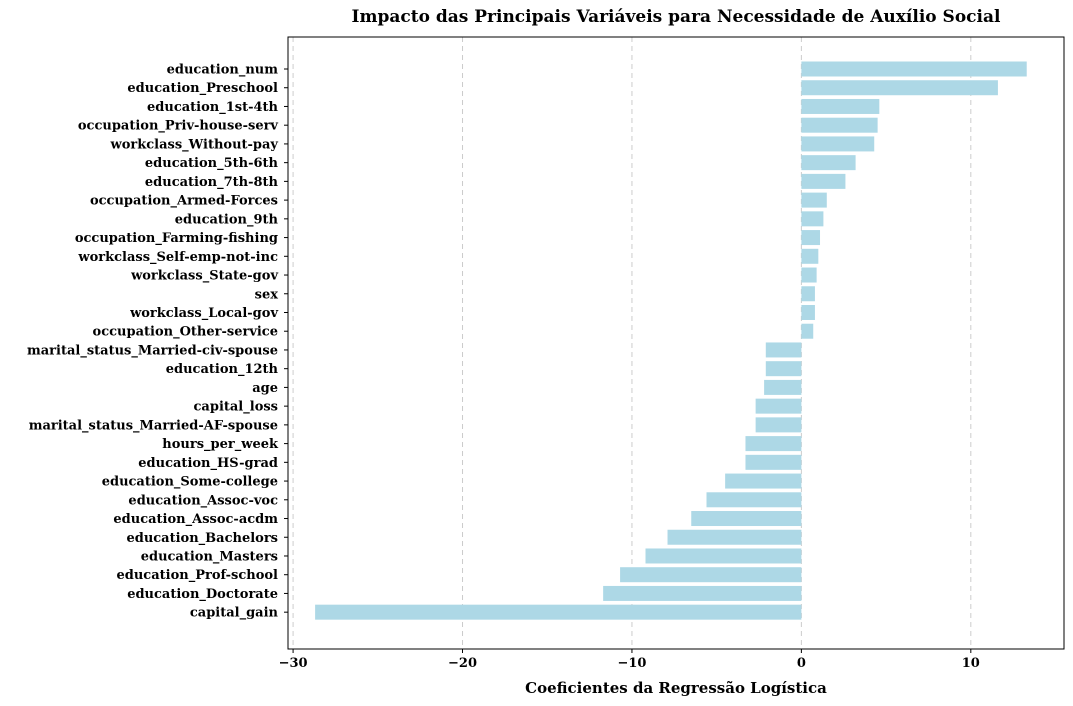  I want to click on x-axis-title: Coeficientes da Regressão Logística, so click(676, 688).